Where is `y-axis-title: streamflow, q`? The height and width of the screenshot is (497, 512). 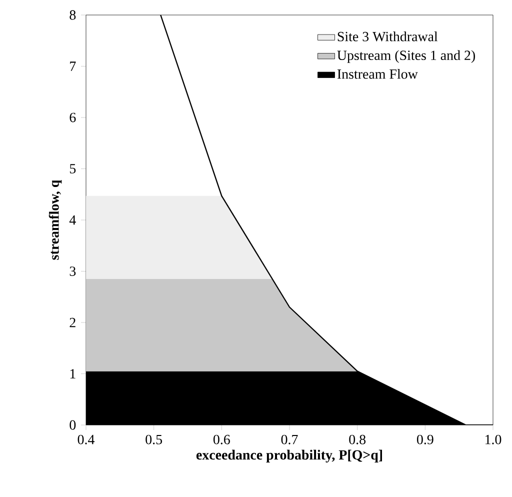 y-axis-title: streamflow, q is located at coordinates (55, 220).